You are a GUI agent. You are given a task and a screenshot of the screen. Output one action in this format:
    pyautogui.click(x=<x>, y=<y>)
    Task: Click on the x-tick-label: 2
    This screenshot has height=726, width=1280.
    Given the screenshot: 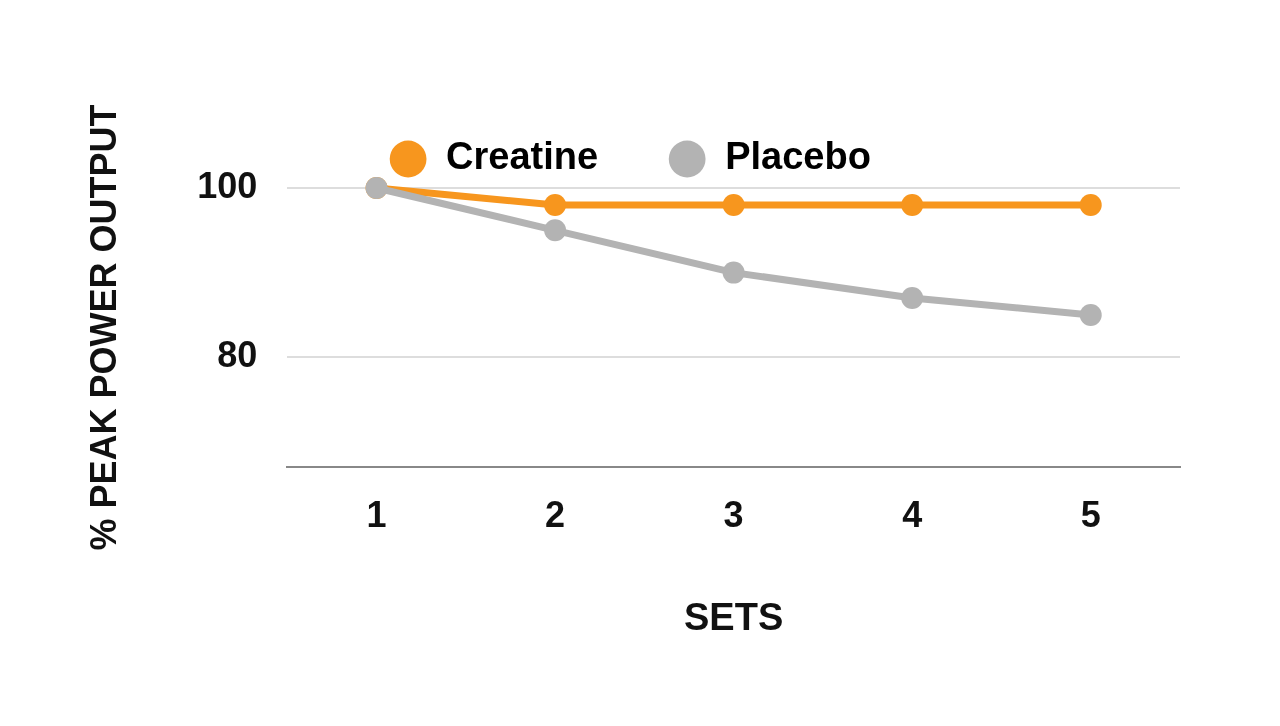 What is the action you would take?
    pyautogui.click(x=555, y=514)
    